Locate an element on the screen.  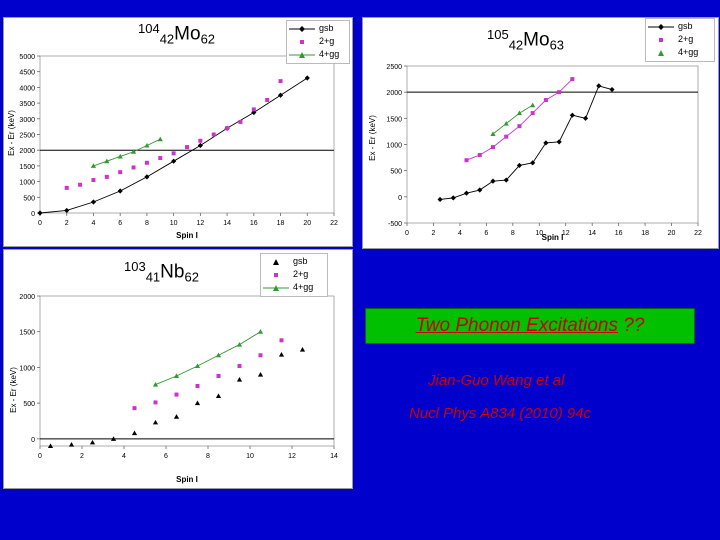
x-tick-label: 22 is located at coordinates (334, 223).